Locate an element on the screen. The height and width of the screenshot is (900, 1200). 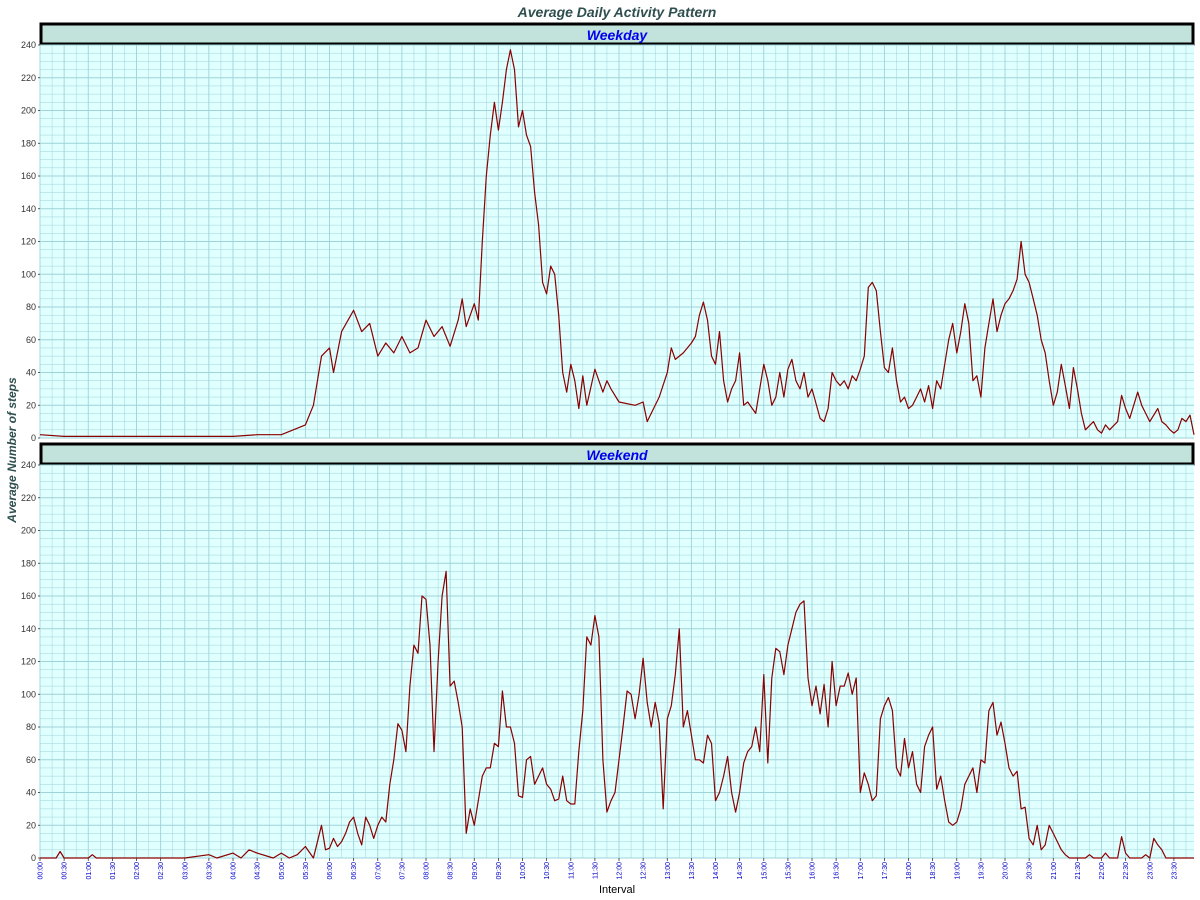
strip-weekend is located at coordinates (617, 454).